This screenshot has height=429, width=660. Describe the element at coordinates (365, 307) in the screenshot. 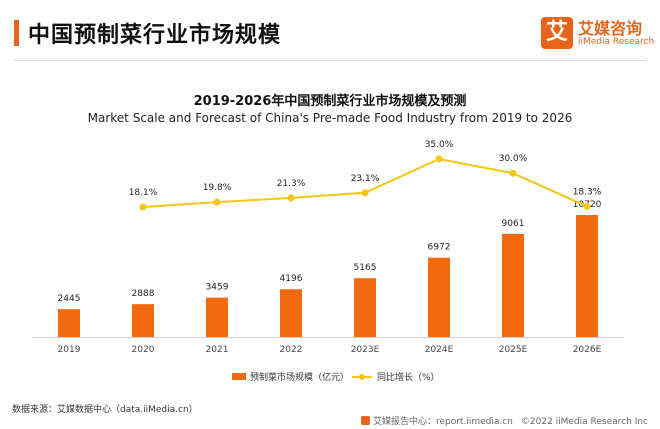

I see `bar-2023E` at that location.